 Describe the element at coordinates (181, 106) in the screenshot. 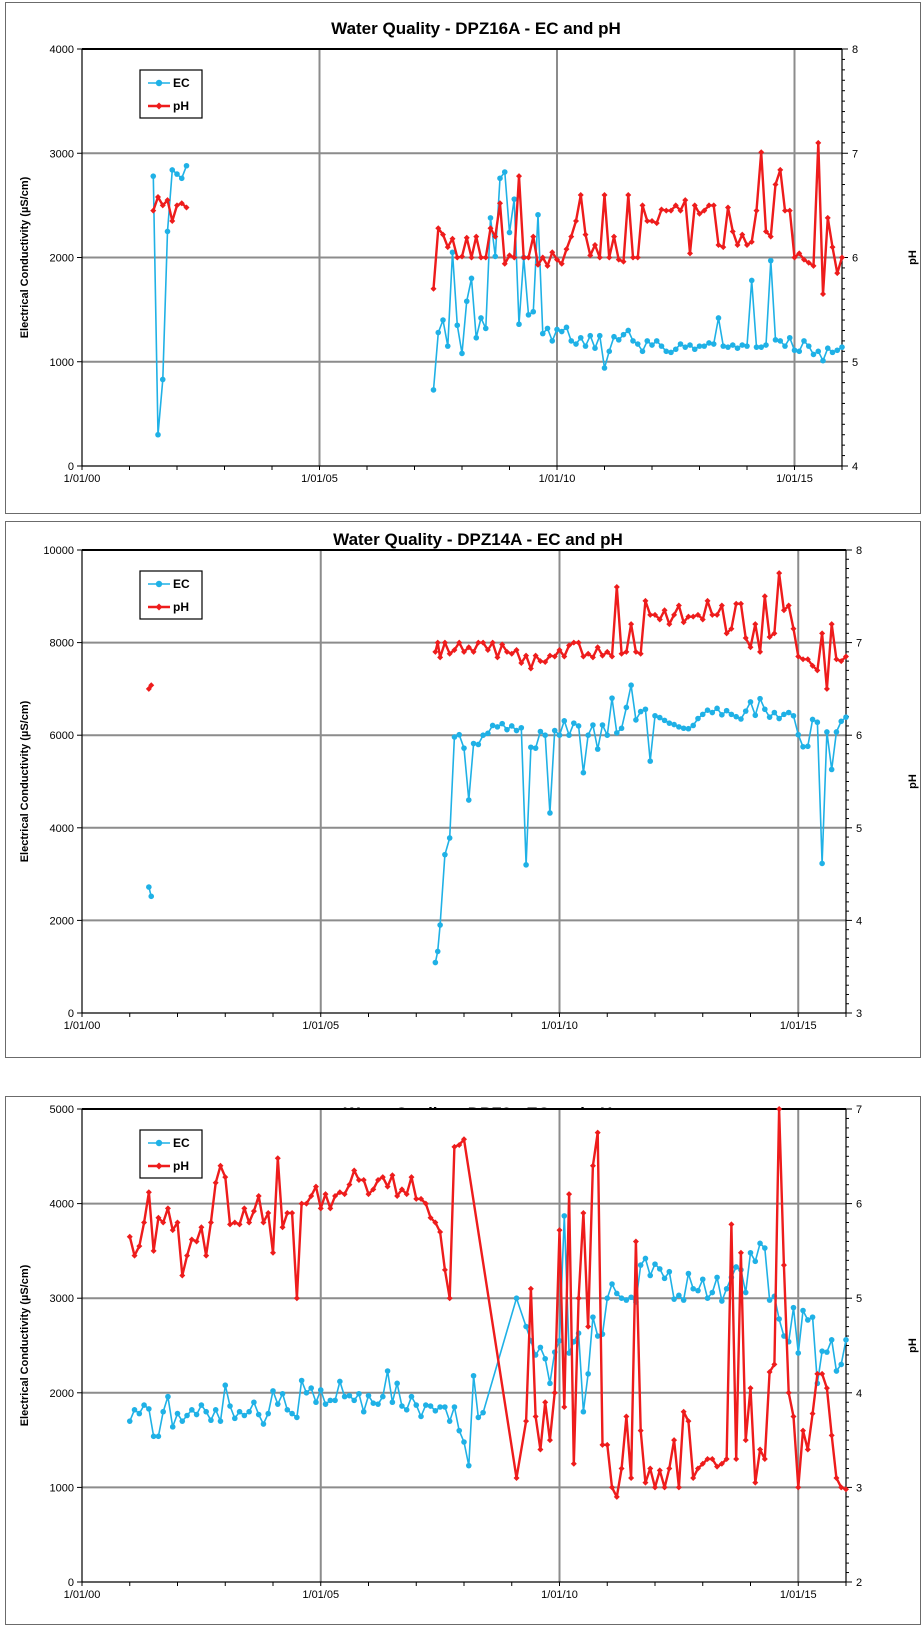

I see `legend-label-ph: pH` at that location.